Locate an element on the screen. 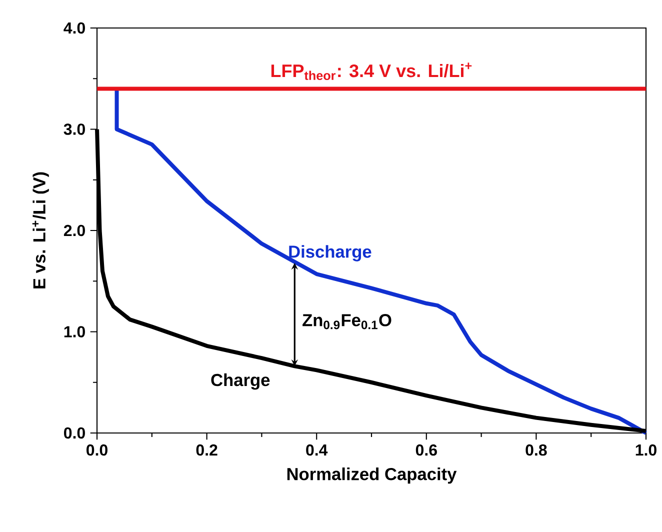 The width and height of the screenshot is (662, 532). x-tick-label: 0.0 is located at coordinates (97, 450).